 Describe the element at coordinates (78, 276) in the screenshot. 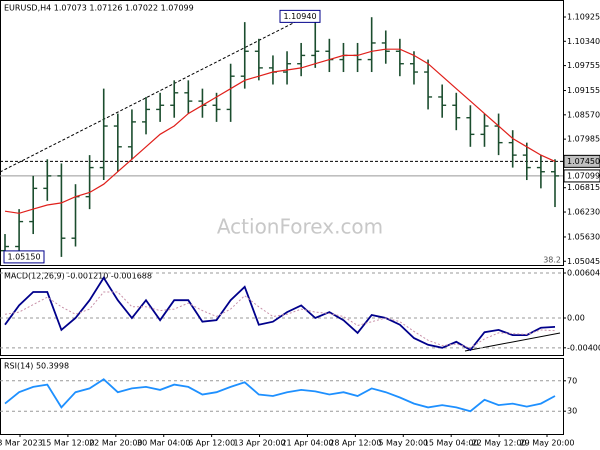

I see `panel-title: MACD(12,26,9) -0.001210 -0.001688` at that location.